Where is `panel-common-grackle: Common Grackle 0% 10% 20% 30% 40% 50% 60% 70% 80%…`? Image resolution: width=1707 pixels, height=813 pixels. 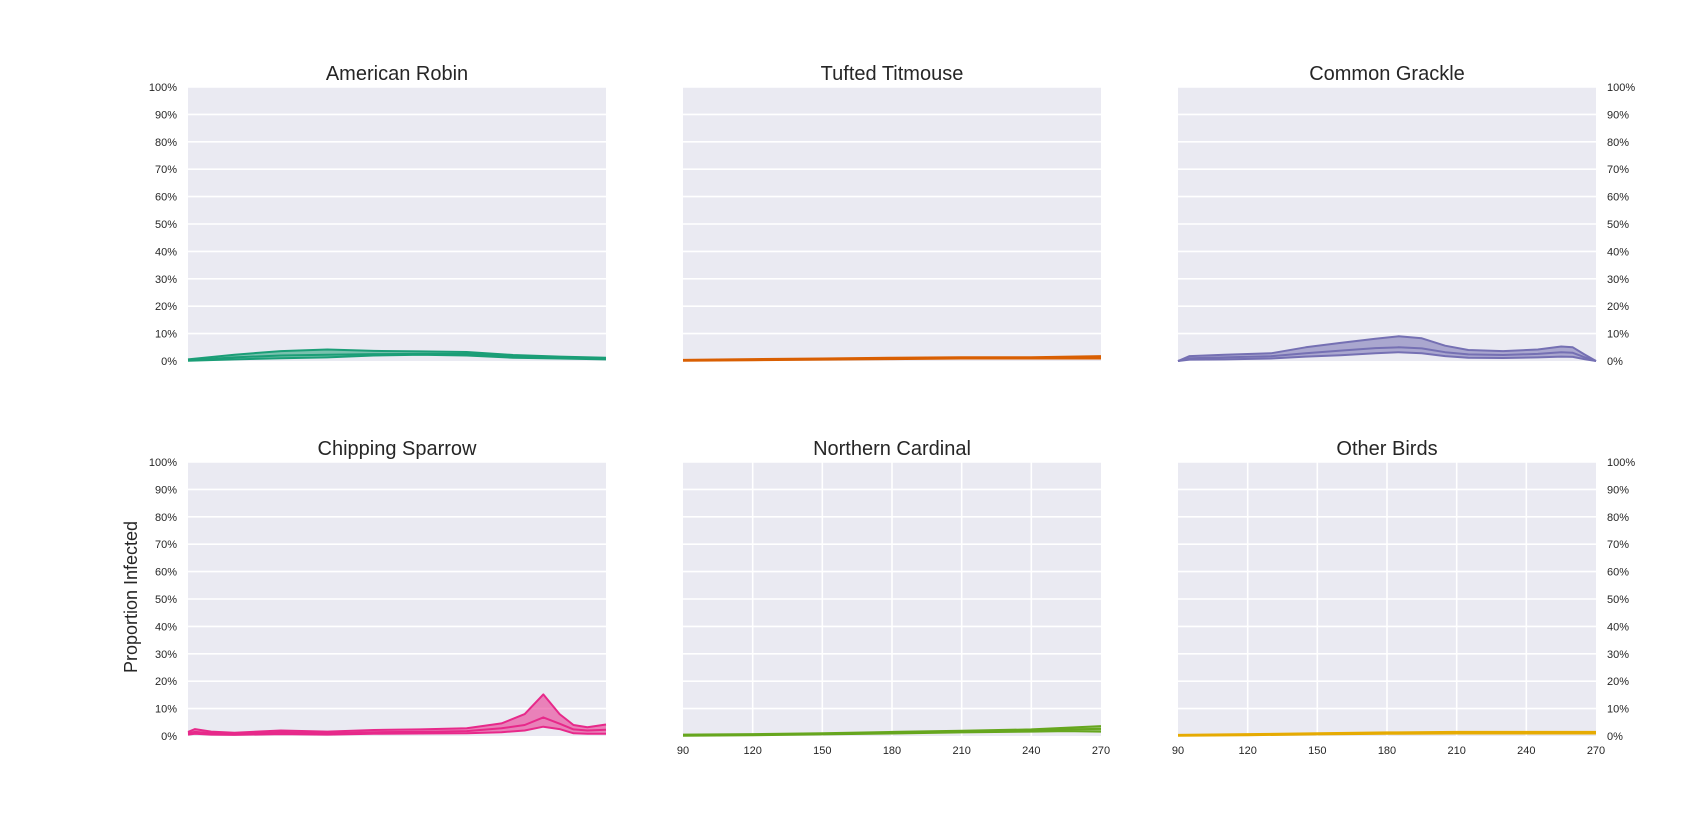
panel-common-grackle: Common Grackle 0% 10% 20% 30% 40% 50% 60% 70% 80%… is located at coordinates (1406, 215).